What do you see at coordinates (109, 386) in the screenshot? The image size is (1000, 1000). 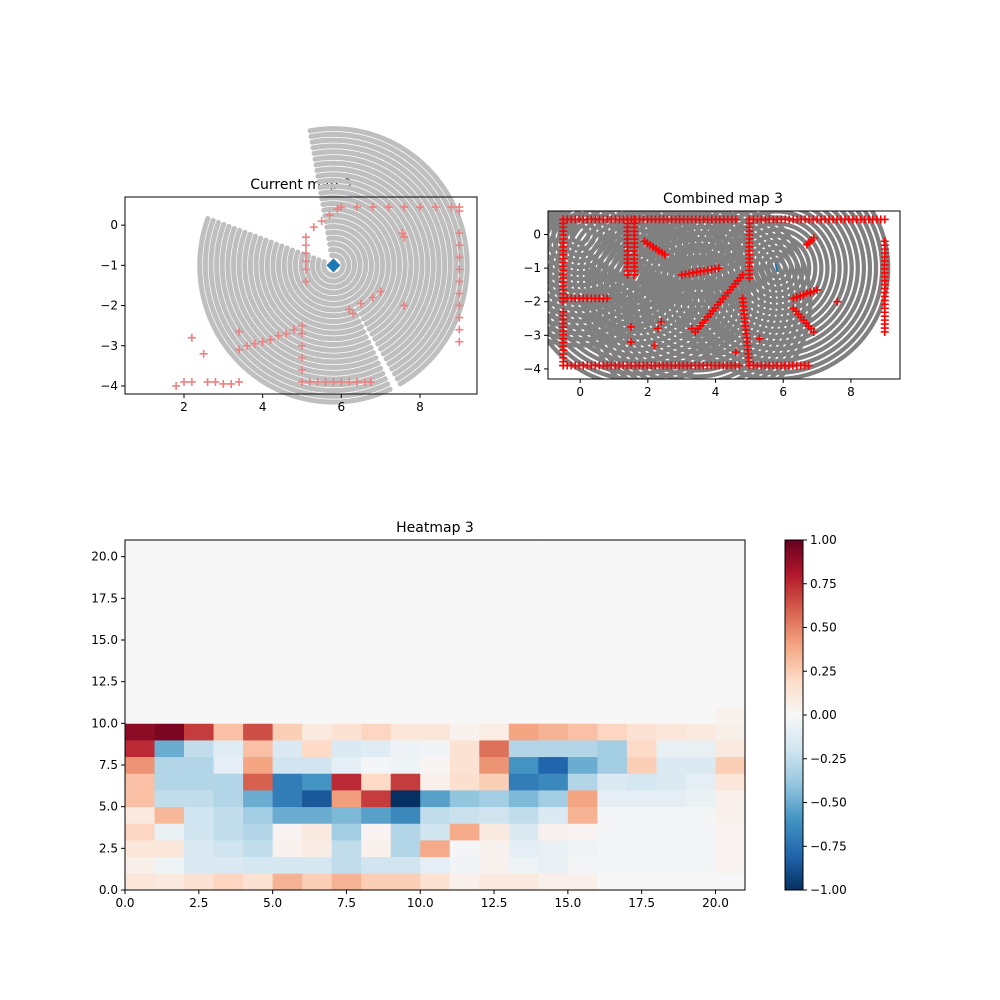 I see `current-ytick-label: −4` at bounding box center [109, 386].